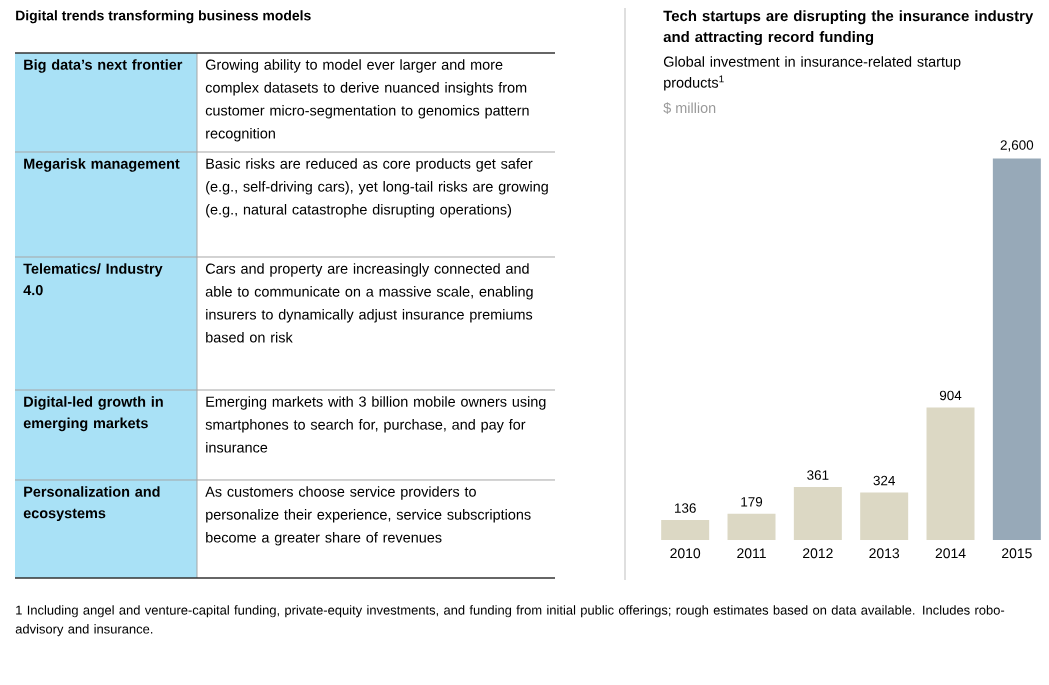 The height and width of the screenshot is (685, 1049). I want to click on data-label: 2,600, so click(1017, 146).